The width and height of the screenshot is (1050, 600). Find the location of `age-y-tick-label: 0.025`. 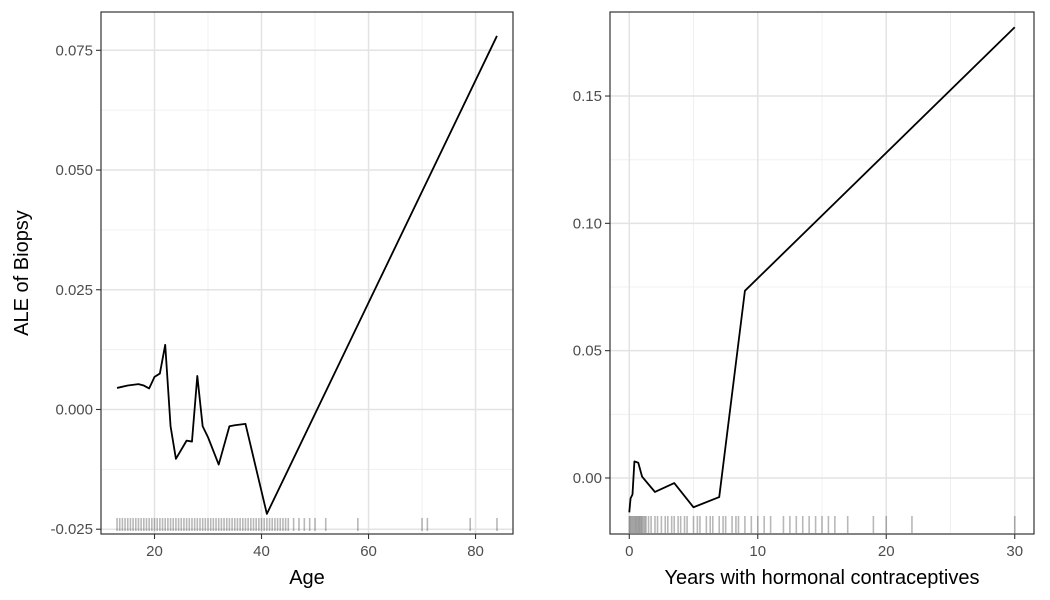

age-y-tick-label: 0.025 is located at coordinates (74, 290).